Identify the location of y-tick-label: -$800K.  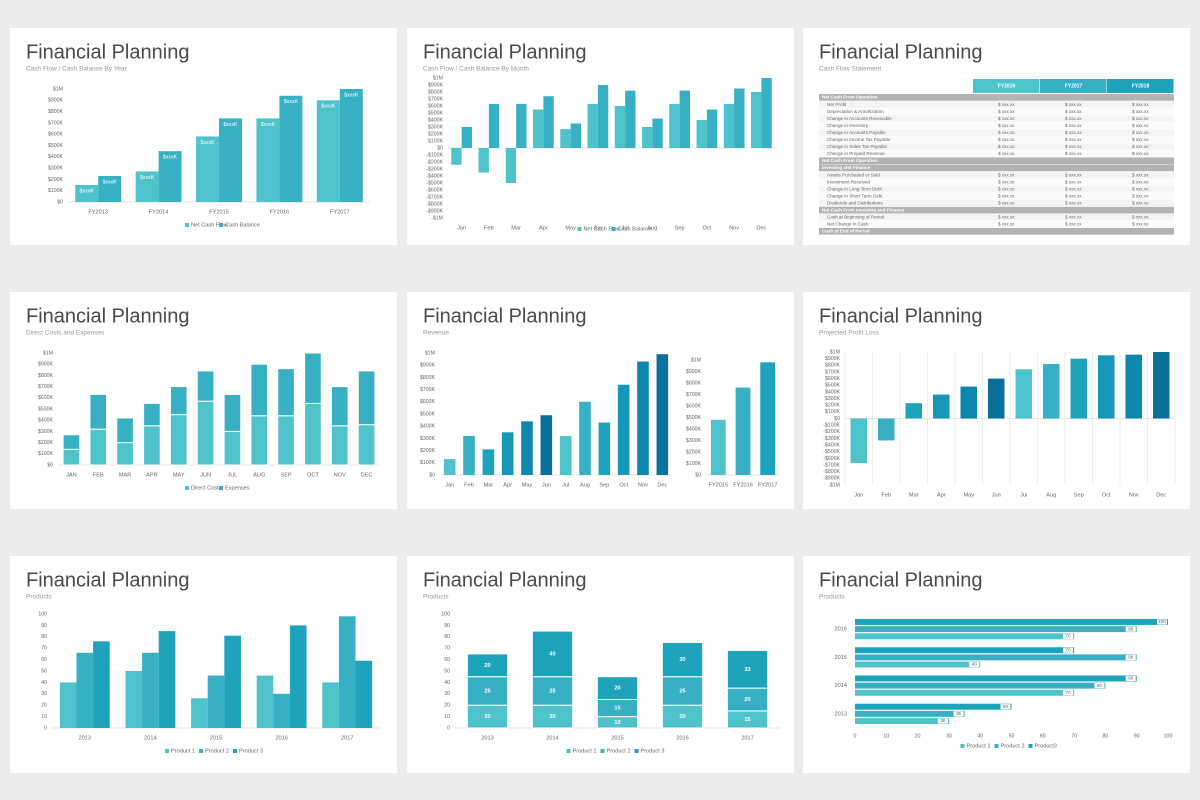
(434, 204).